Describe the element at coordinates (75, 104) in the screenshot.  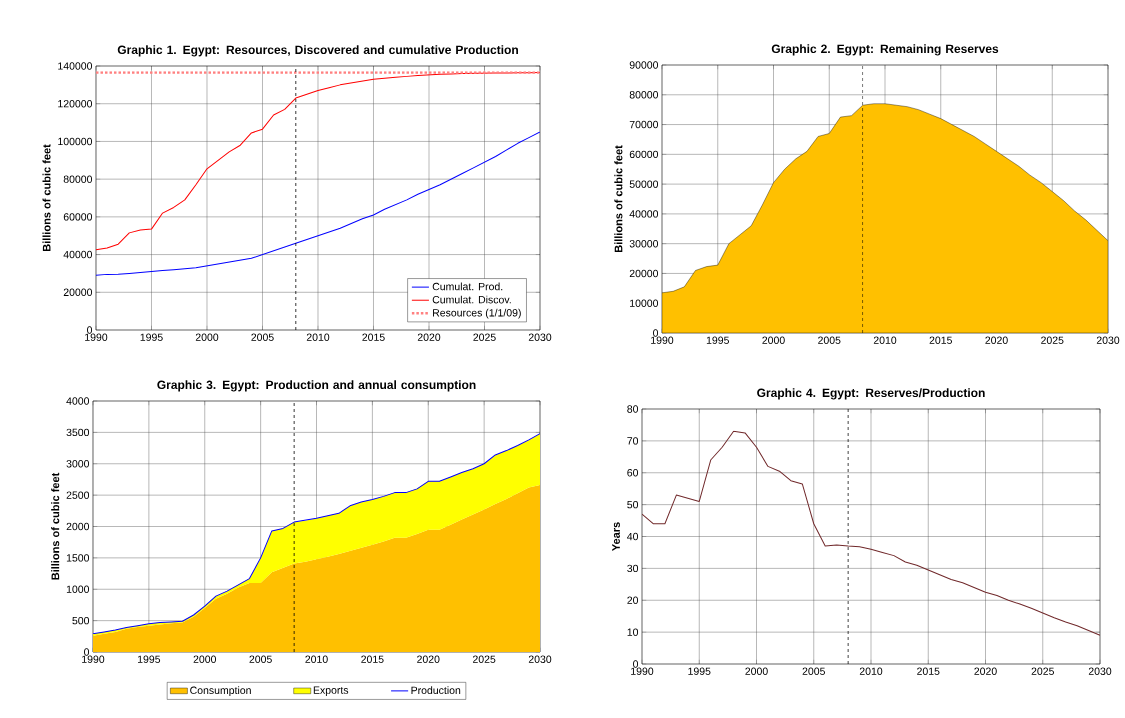
I see `y-tick-label: 120000` at that location.